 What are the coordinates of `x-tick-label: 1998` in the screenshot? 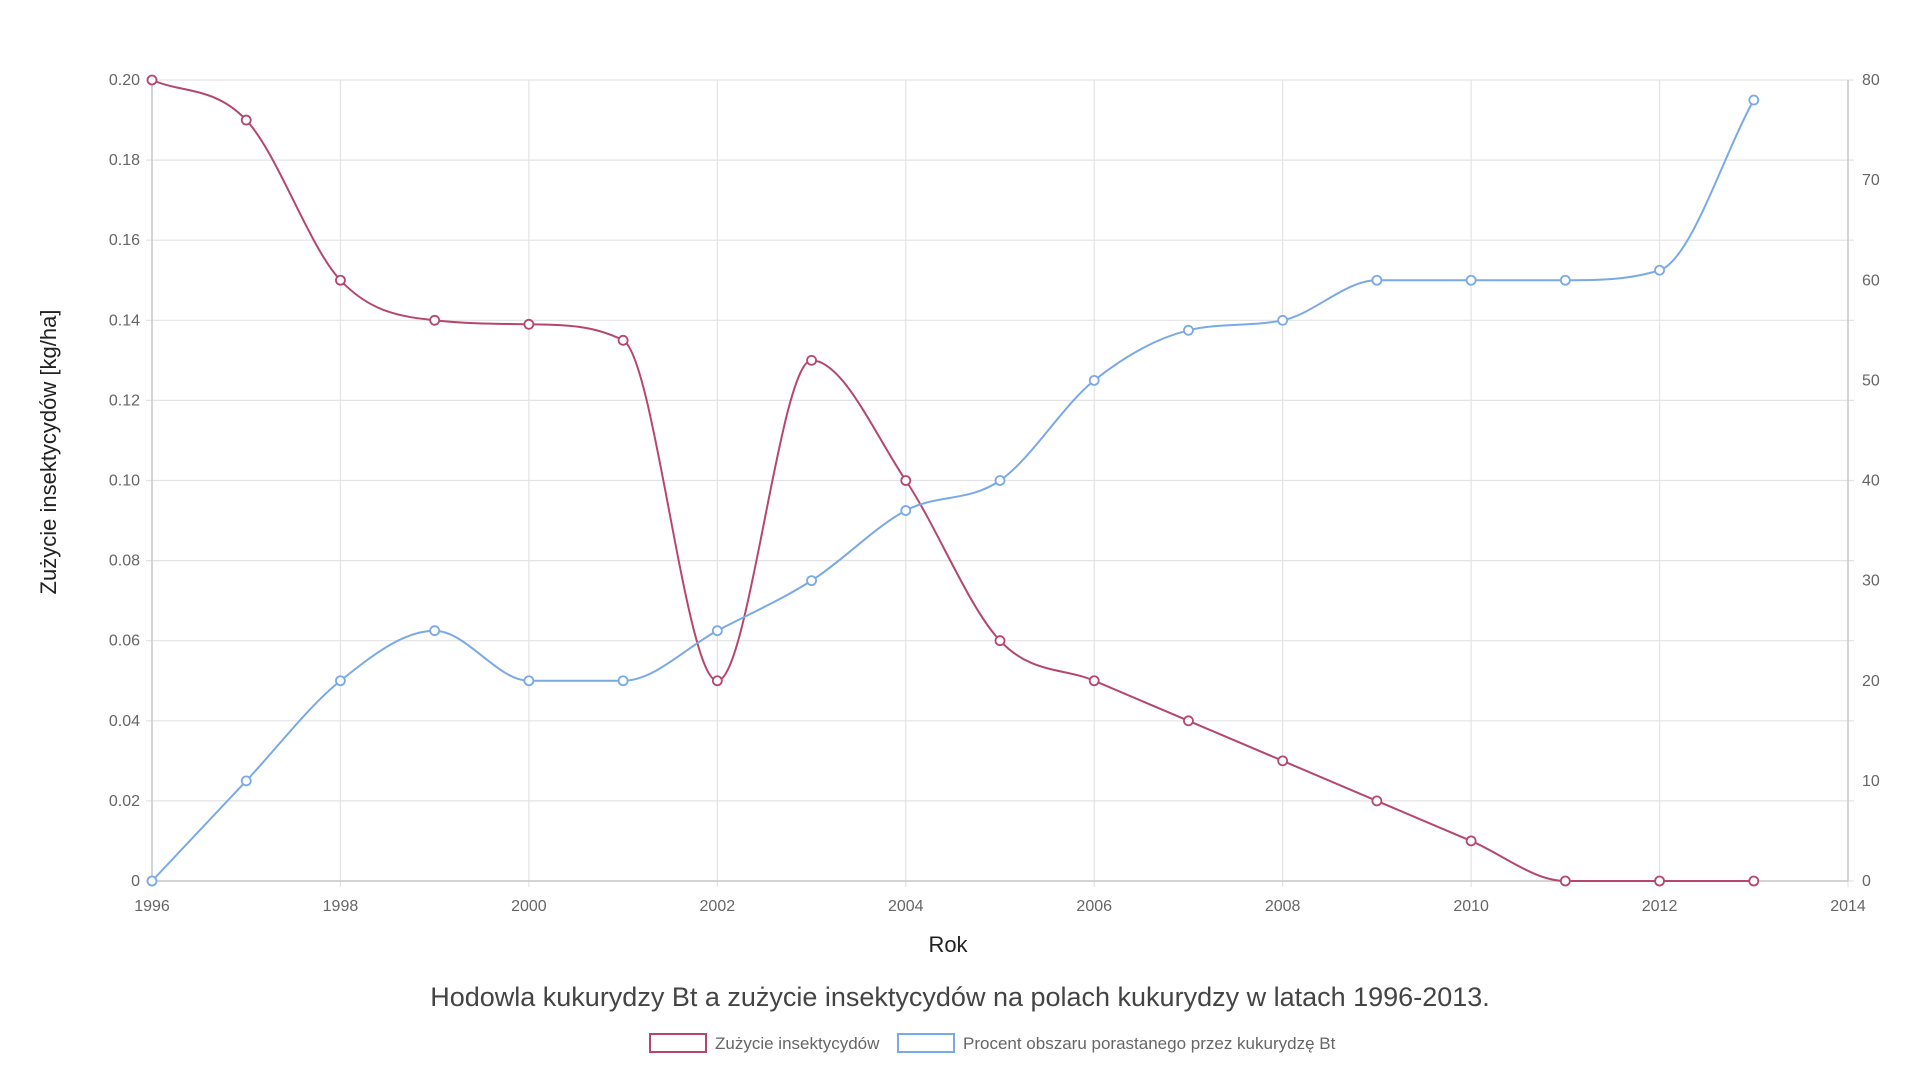 It's located at (341, 906).